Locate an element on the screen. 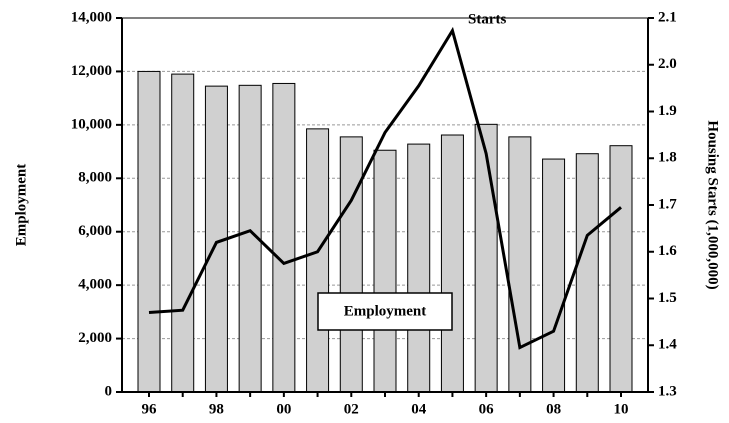 This screenshot has width=729, height=423. y-tick-label: 14,000 is located at coordinates (91, 17).